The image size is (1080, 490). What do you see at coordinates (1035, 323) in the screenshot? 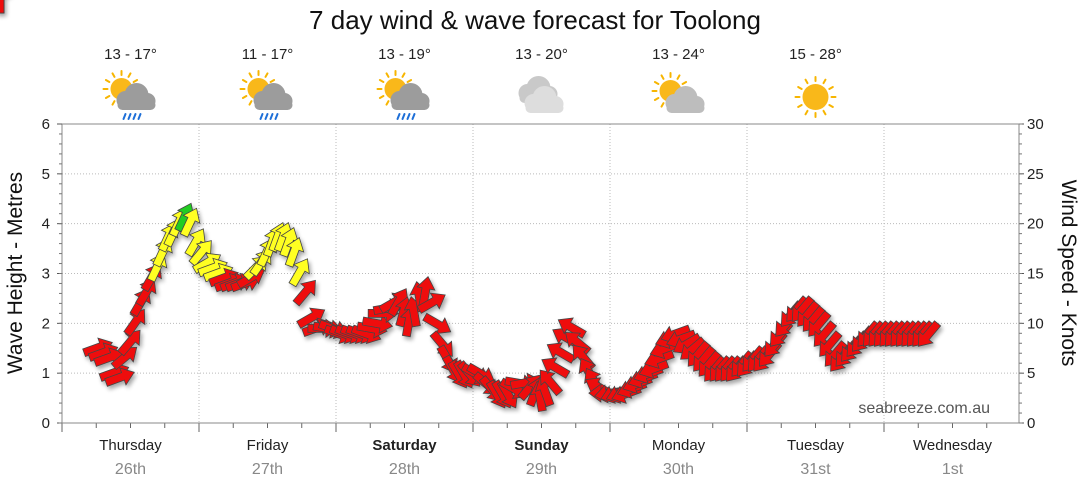
I see `right-tick-label: 10` at bounding box center [1035, 323].